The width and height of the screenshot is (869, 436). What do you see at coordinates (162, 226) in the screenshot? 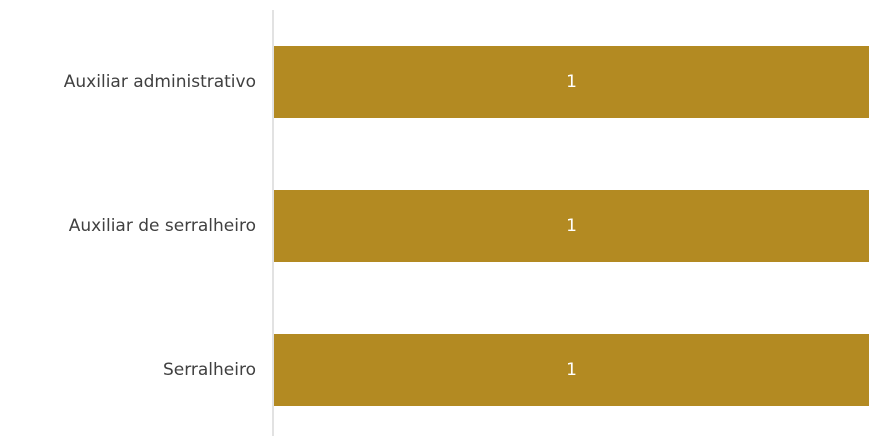
I see `category-label: Auxiliar de serralheiro` at bounding box center [162, 226].